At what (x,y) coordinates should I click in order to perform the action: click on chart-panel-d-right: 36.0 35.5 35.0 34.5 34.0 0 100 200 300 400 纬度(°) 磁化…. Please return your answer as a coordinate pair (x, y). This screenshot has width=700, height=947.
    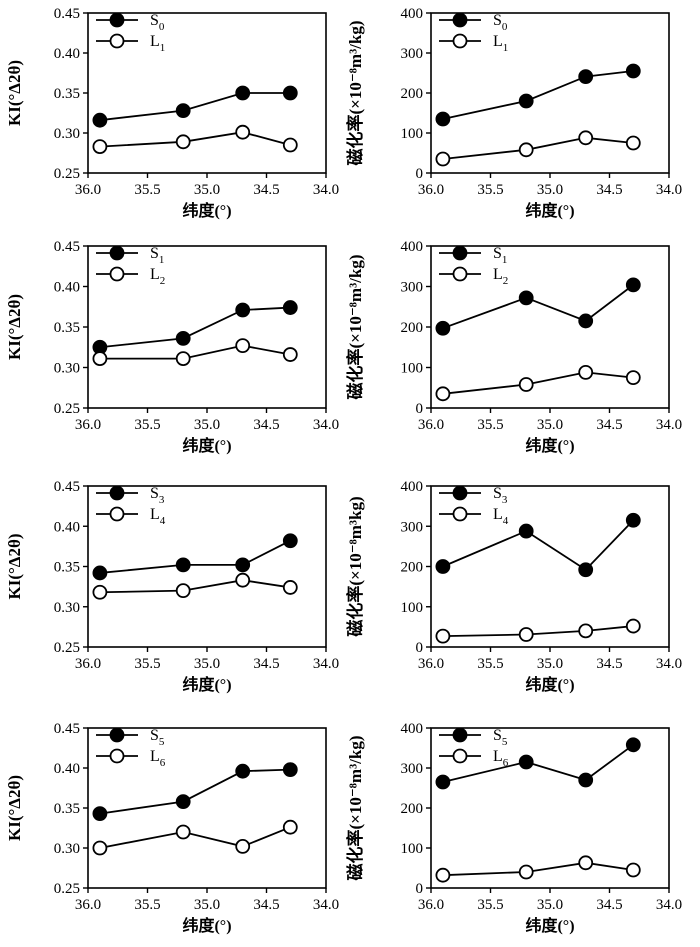
    Looking at the image, I should click on (513, 828).